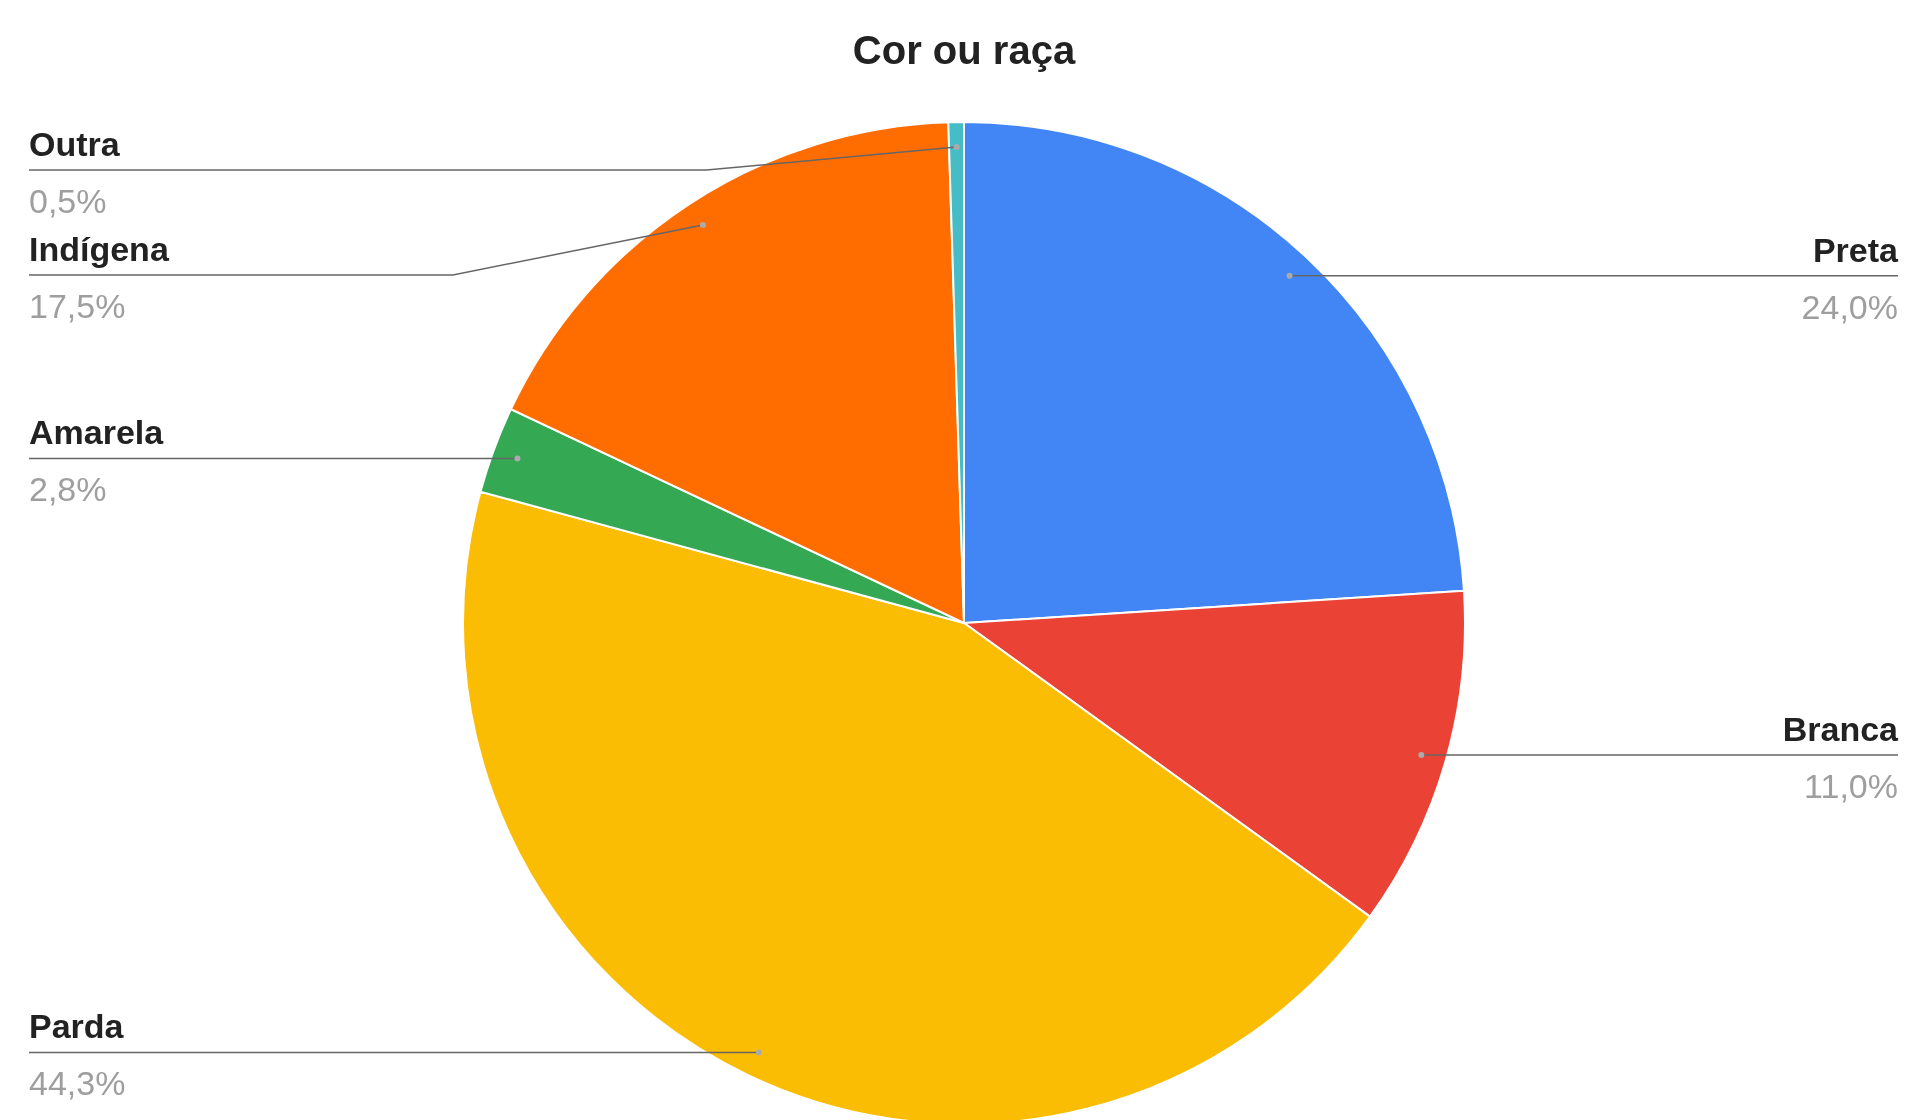 This screenshot has width=1908, height=1120. What do you see at coordinates (1851, 785) in the screenshot?
I see `data-label: 11,0%` at bounding box center [1851, 785].